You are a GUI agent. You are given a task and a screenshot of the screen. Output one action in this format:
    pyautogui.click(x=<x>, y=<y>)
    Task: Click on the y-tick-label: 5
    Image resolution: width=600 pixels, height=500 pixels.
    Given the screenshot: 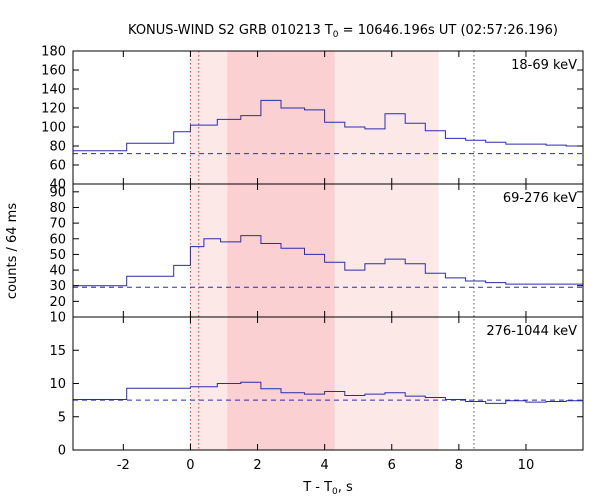 What is the action you would take?
    pyautogui.click(x=62, y=417)
    